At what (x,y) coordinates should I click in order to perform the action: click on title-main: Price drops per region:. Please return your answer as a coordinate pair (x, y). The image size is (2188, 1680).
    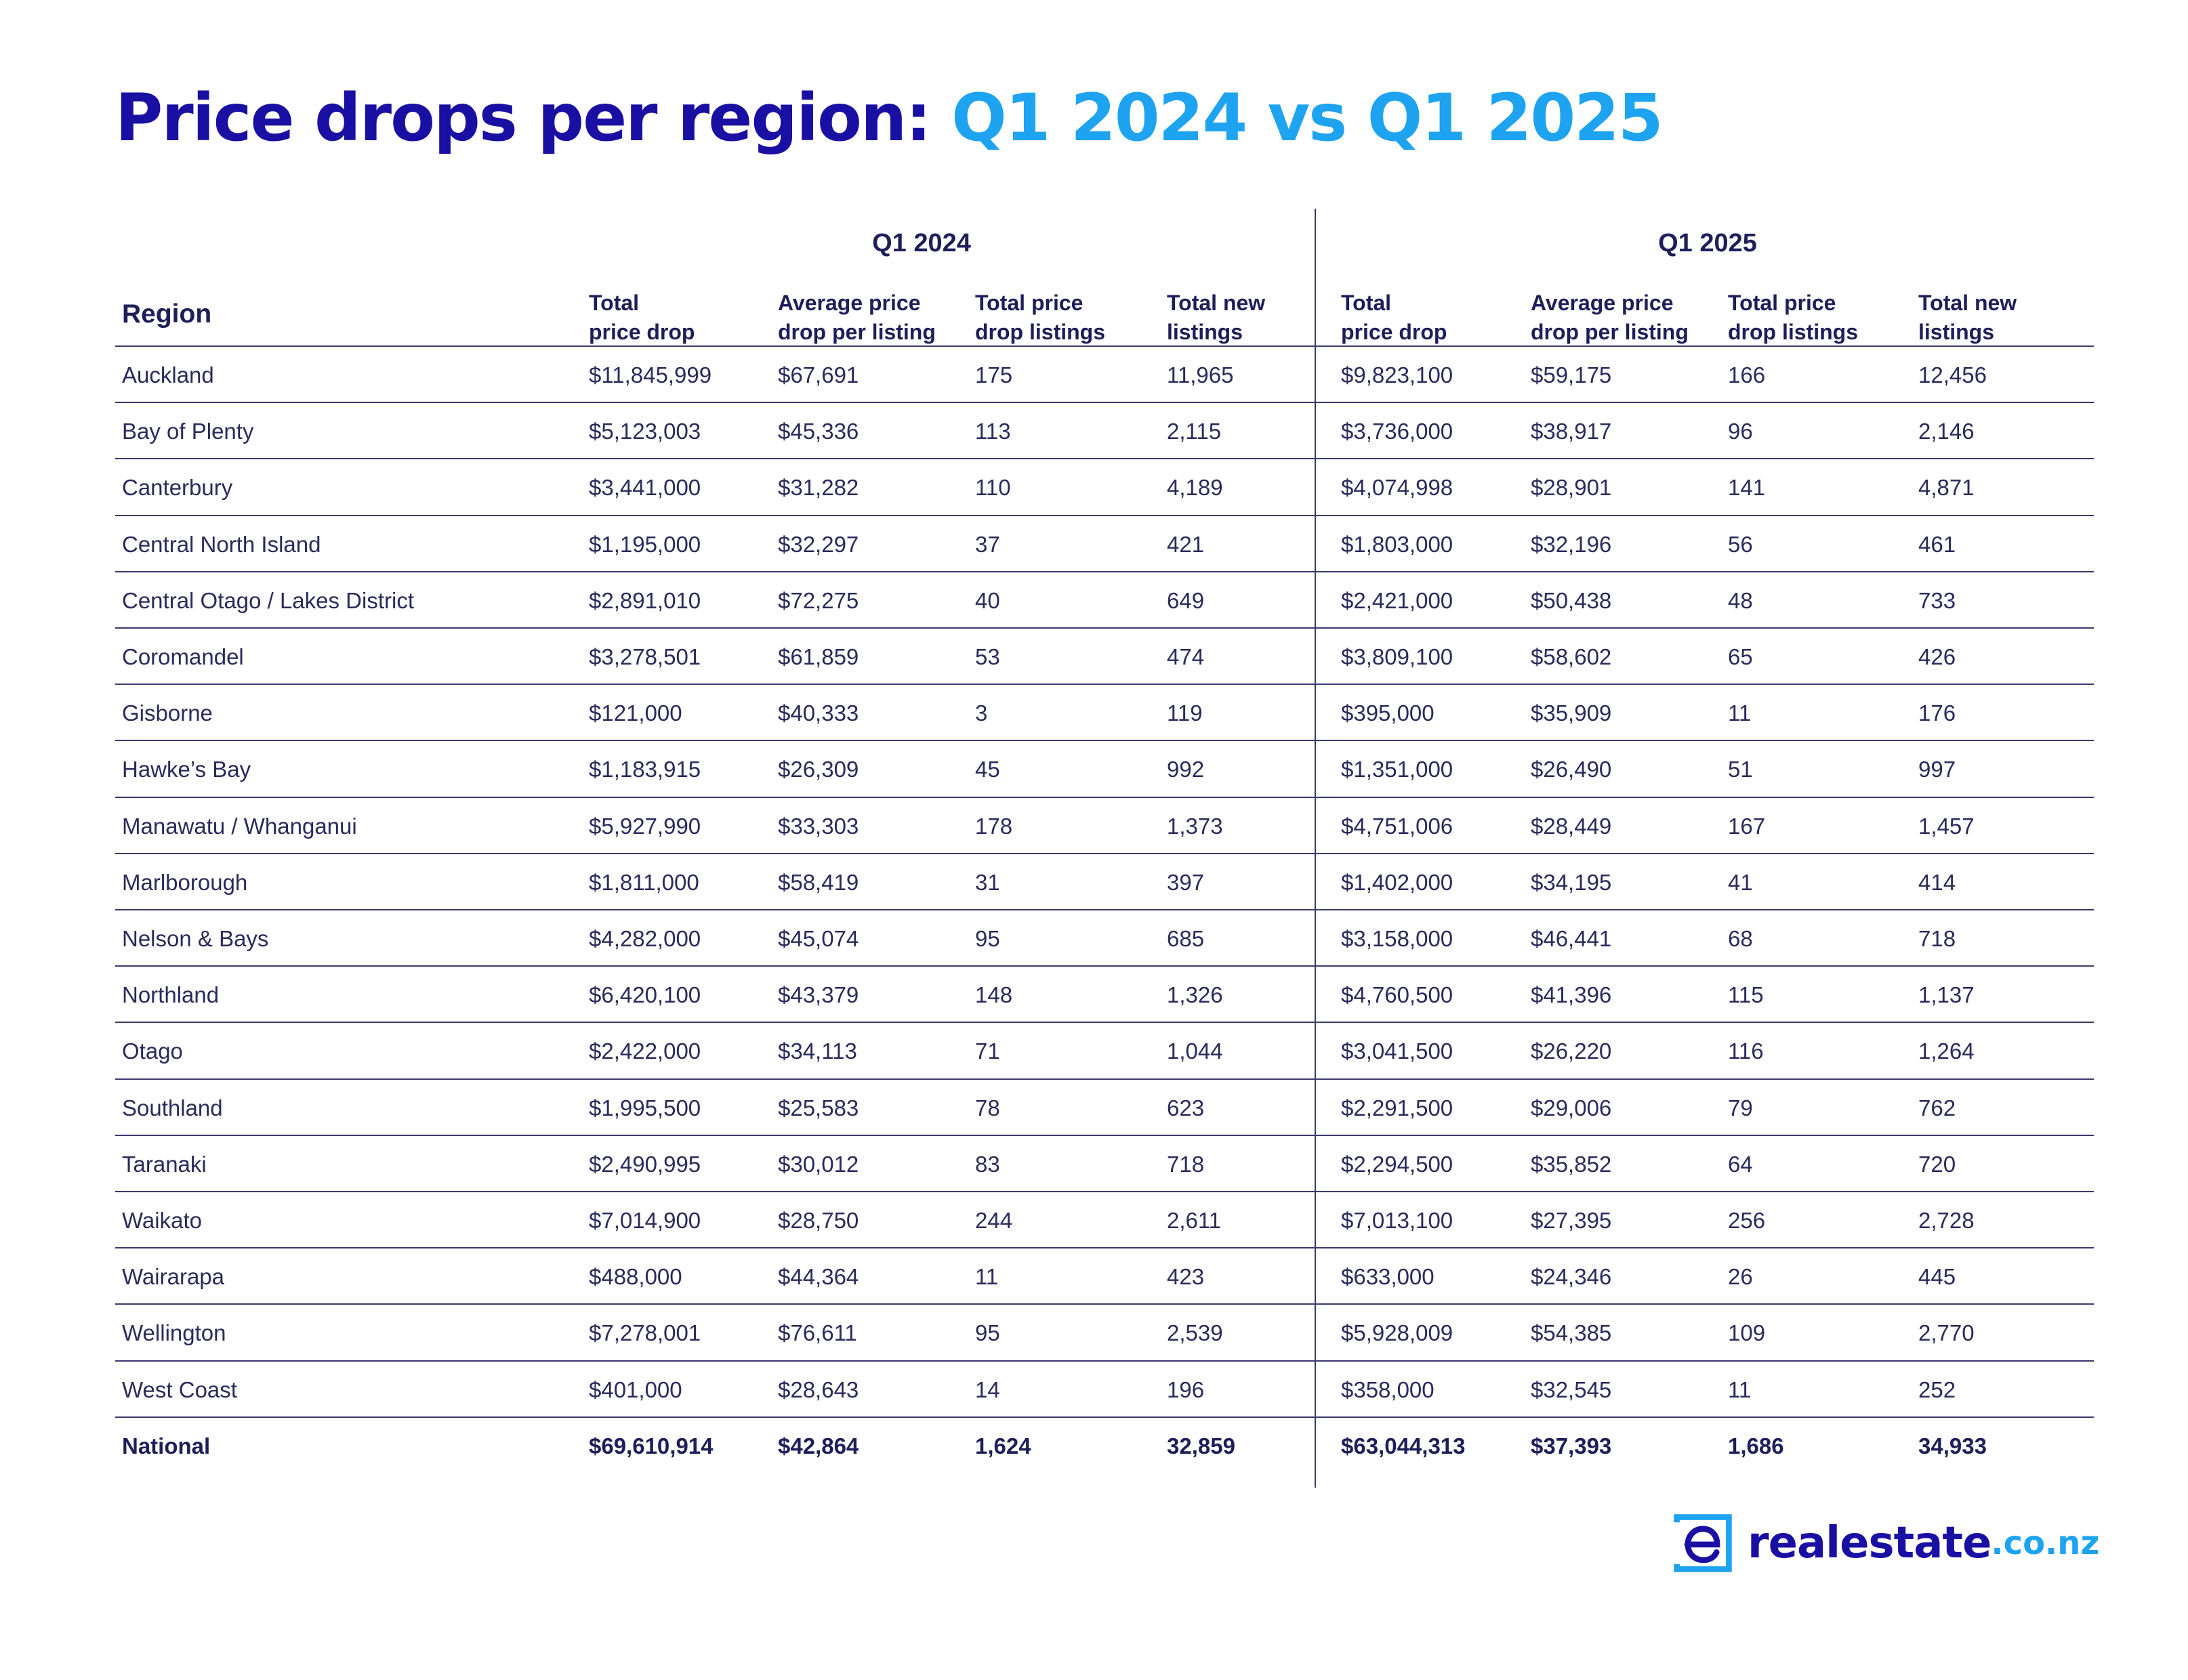
    Looking at the image, I should click on (533, 118).